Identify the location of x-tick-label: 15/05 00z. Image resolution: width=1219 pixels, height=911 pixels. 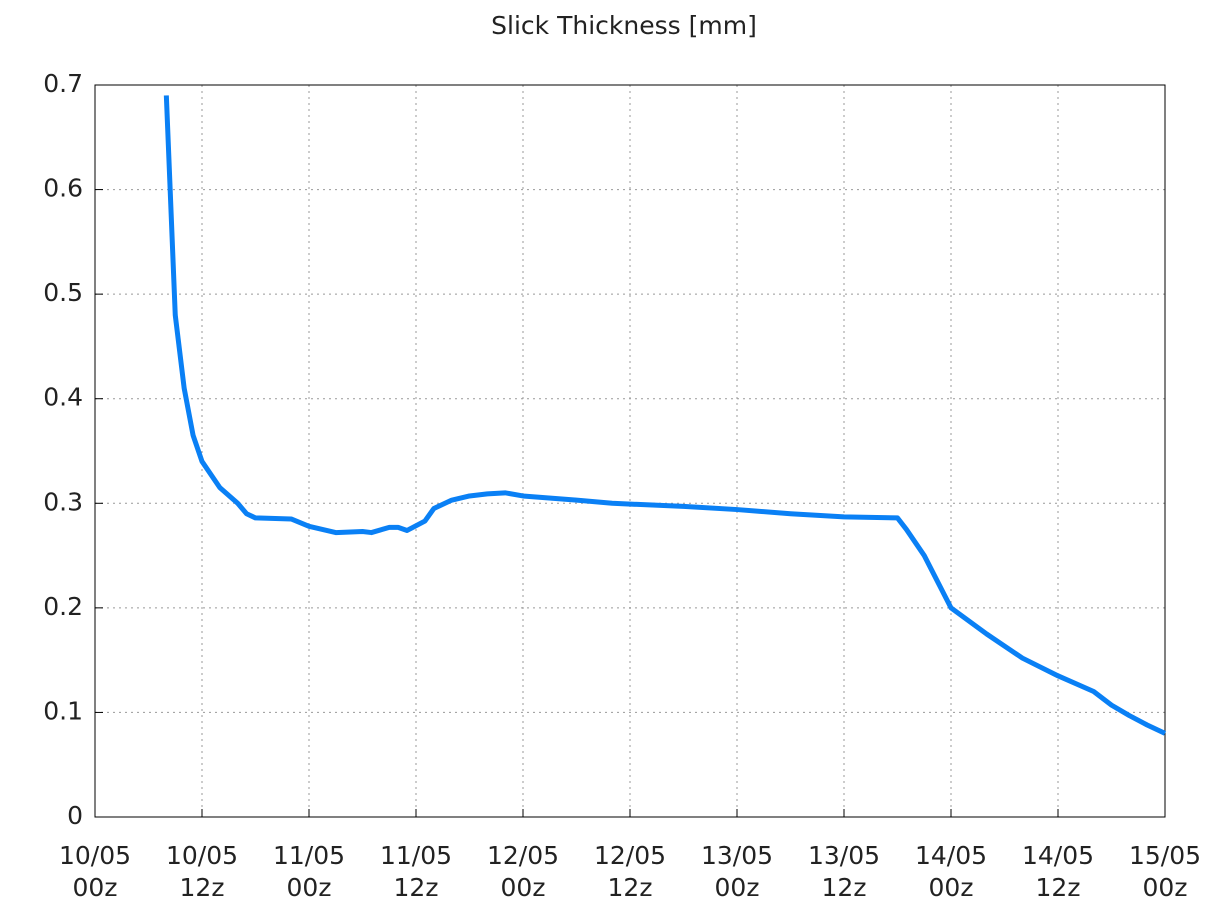
(1165, 871).